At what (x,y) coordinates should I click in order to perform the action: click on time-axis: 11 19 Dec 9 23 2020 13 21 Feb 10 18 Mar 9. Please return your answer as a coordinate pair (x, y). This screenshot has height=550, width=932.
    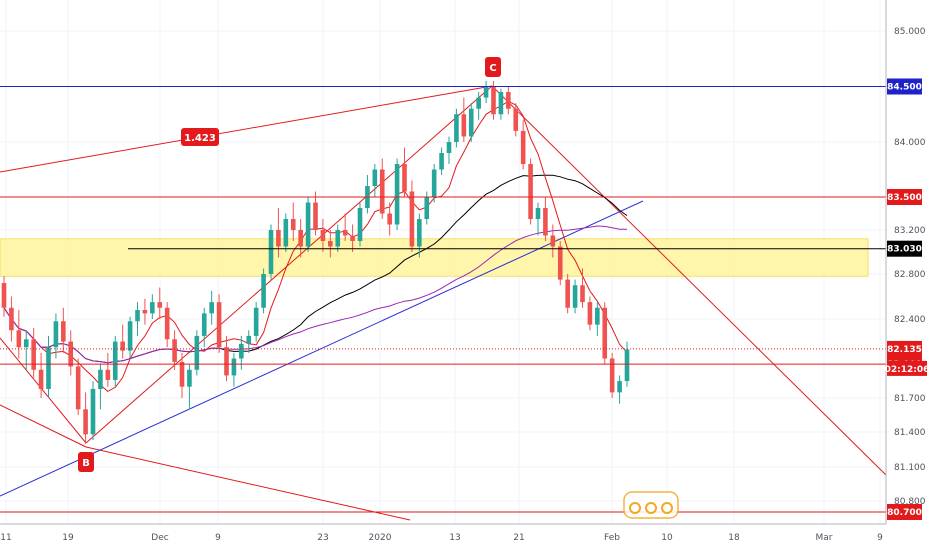
    Looking at the image, I should click on (441, 538).